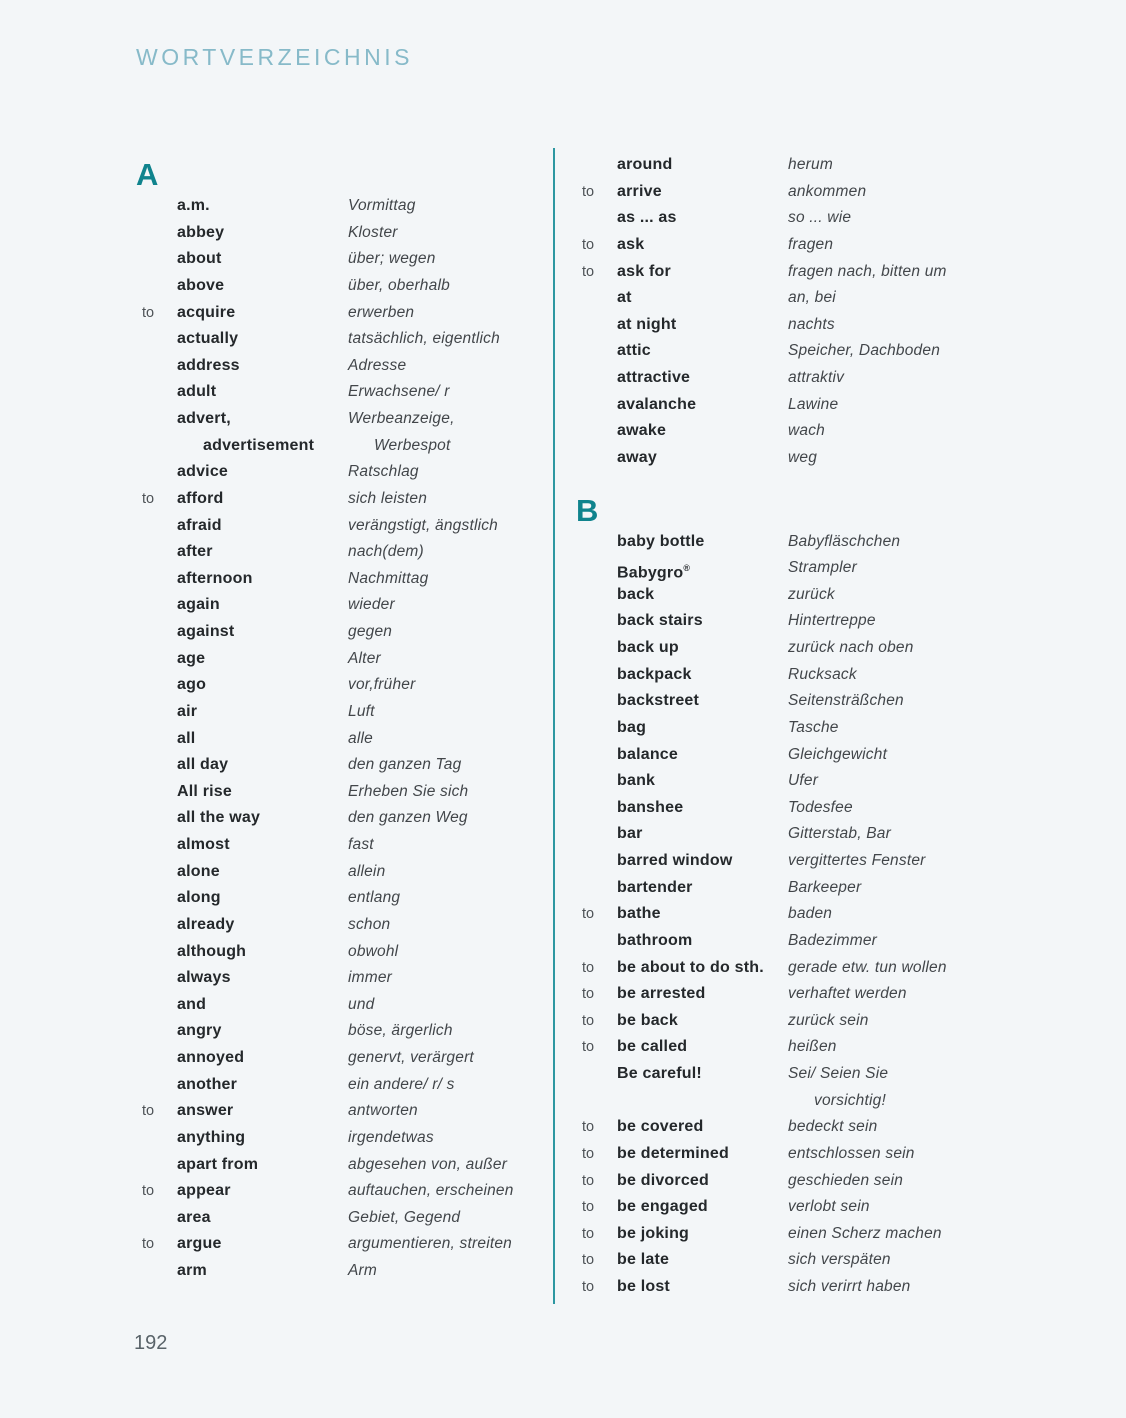  Describe the element at coordinates (796, 755) in the screenshot. I see `vocab-row: balance Gleichgewicht` at that location.